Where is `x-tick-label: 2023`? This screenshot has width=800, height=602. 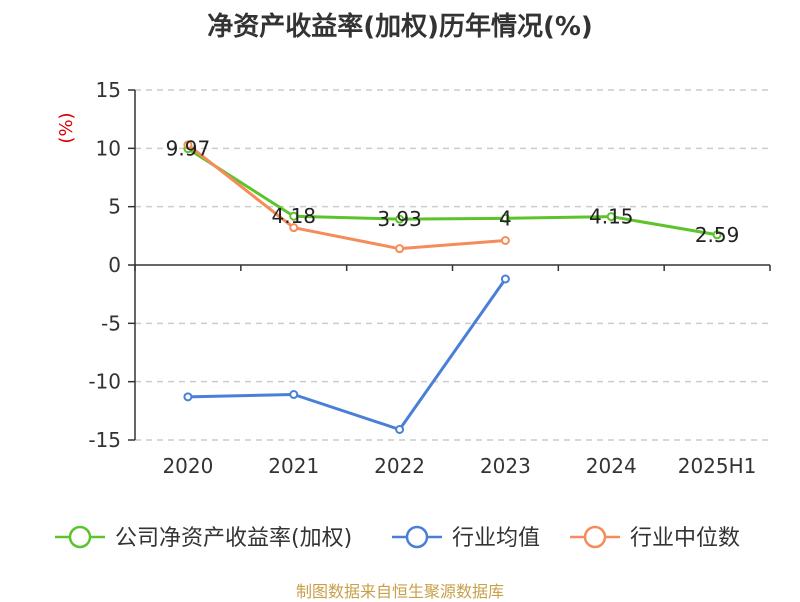
x-tick-label: 2023 is located at coordinates (505, 466).